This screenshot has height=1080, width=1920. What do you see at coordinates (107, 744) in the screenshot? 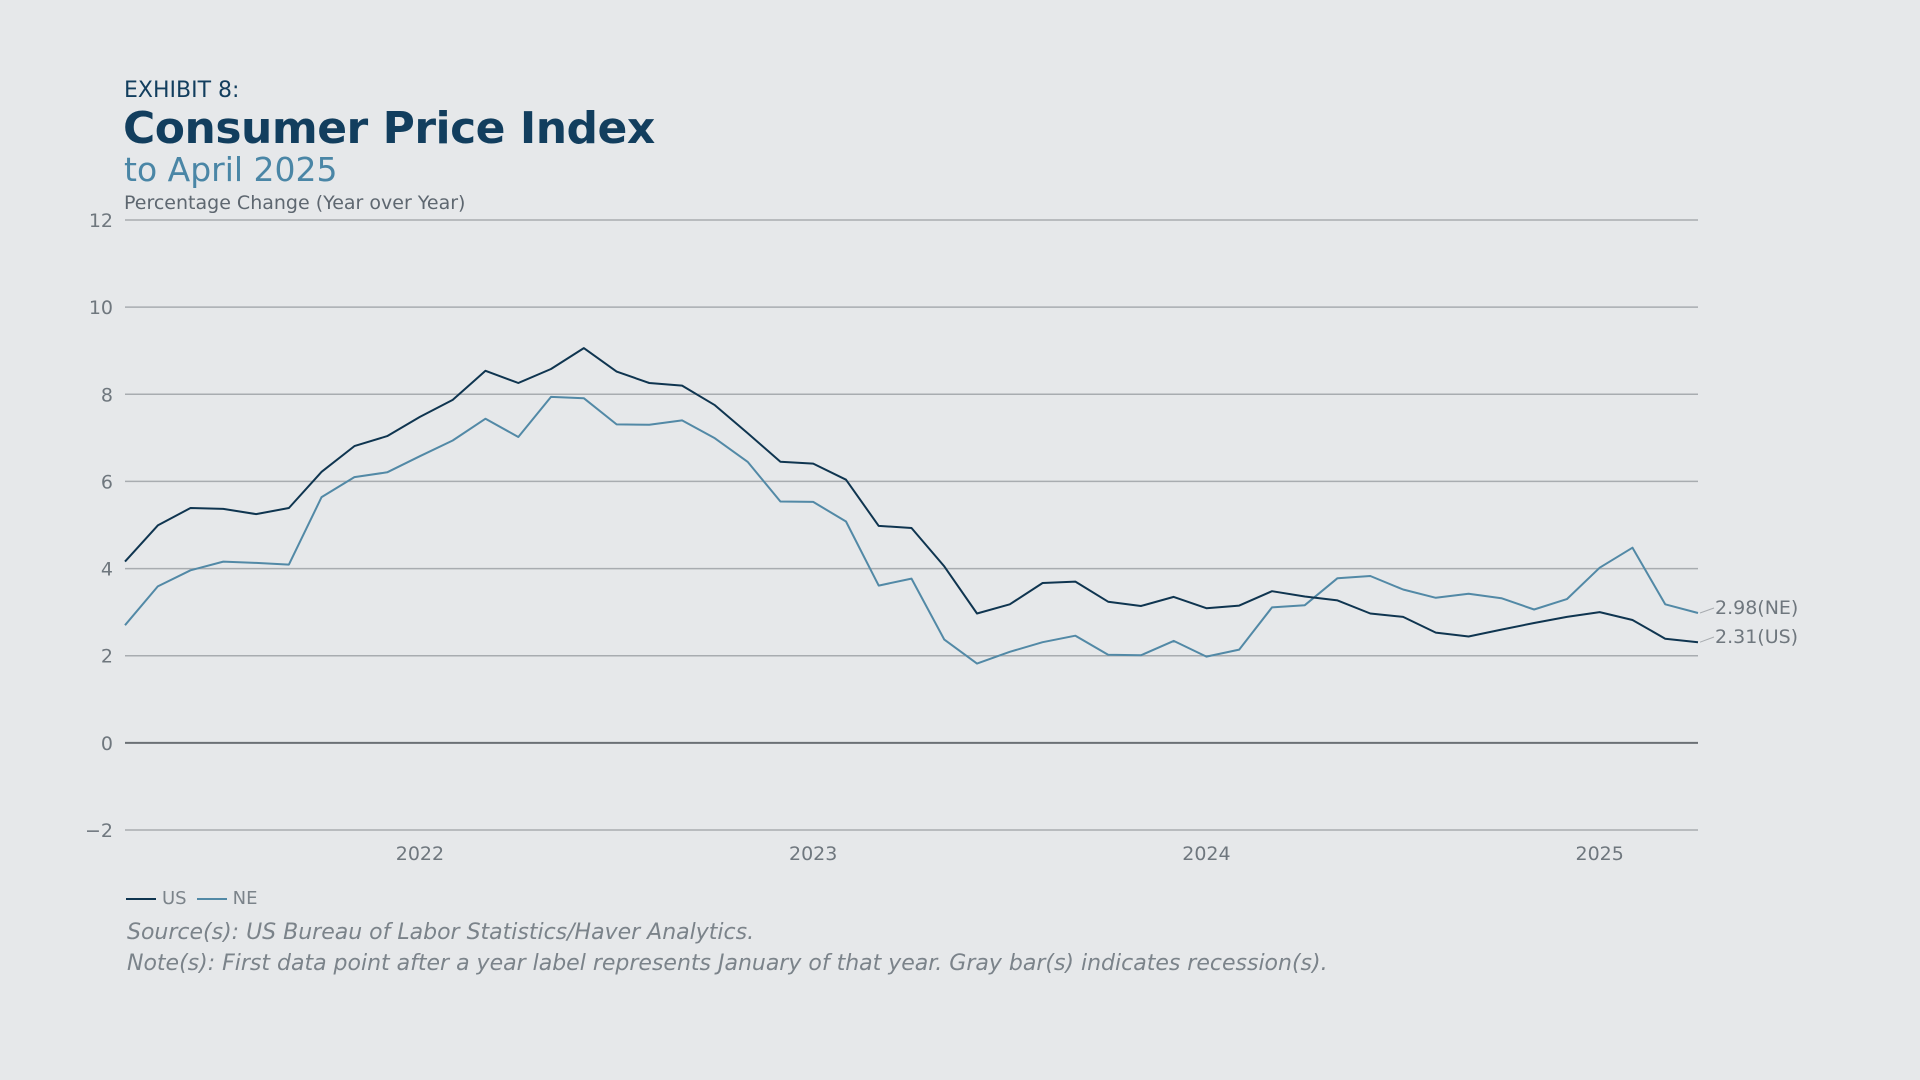
I see `y-tick-label: 0` at bounding box center [107, 744].